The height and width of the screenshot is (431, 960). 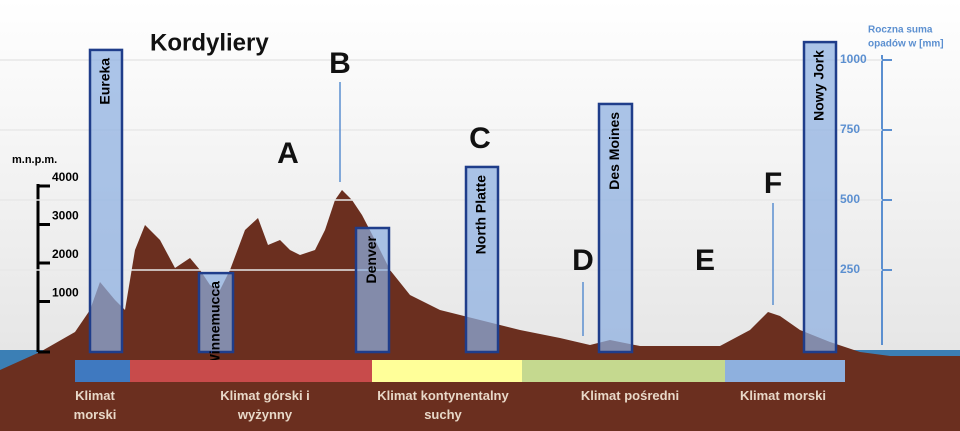 What do you see at coordinates (819, 85) in the screenshot?
I see `station-name: Nowy Jork` at bounding box center [819, 85].